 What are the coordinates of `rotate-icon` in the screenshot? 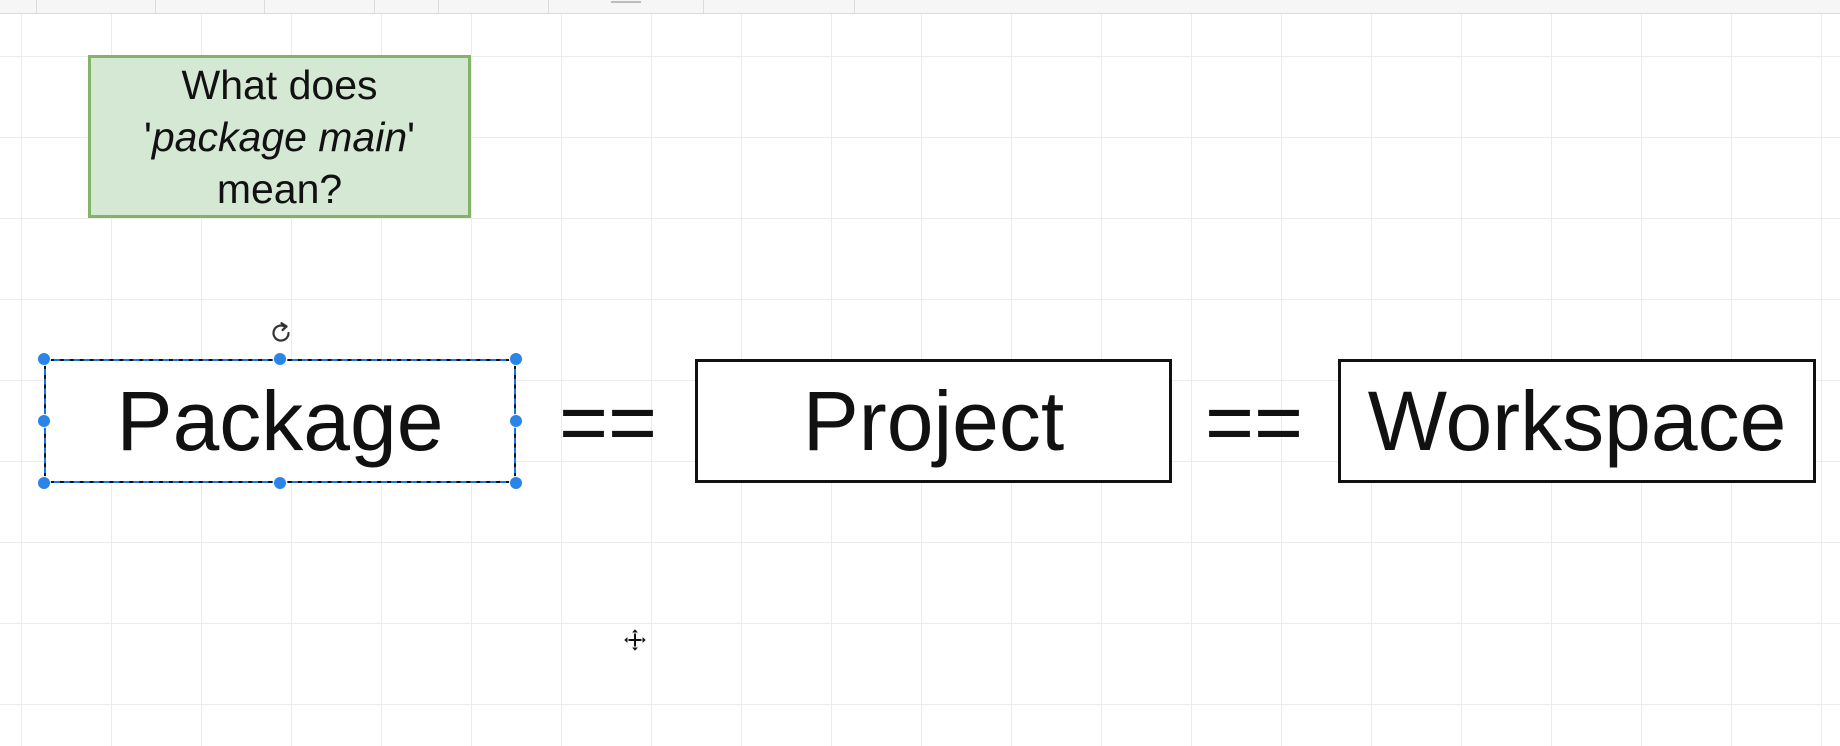 It's located at (281, 333).